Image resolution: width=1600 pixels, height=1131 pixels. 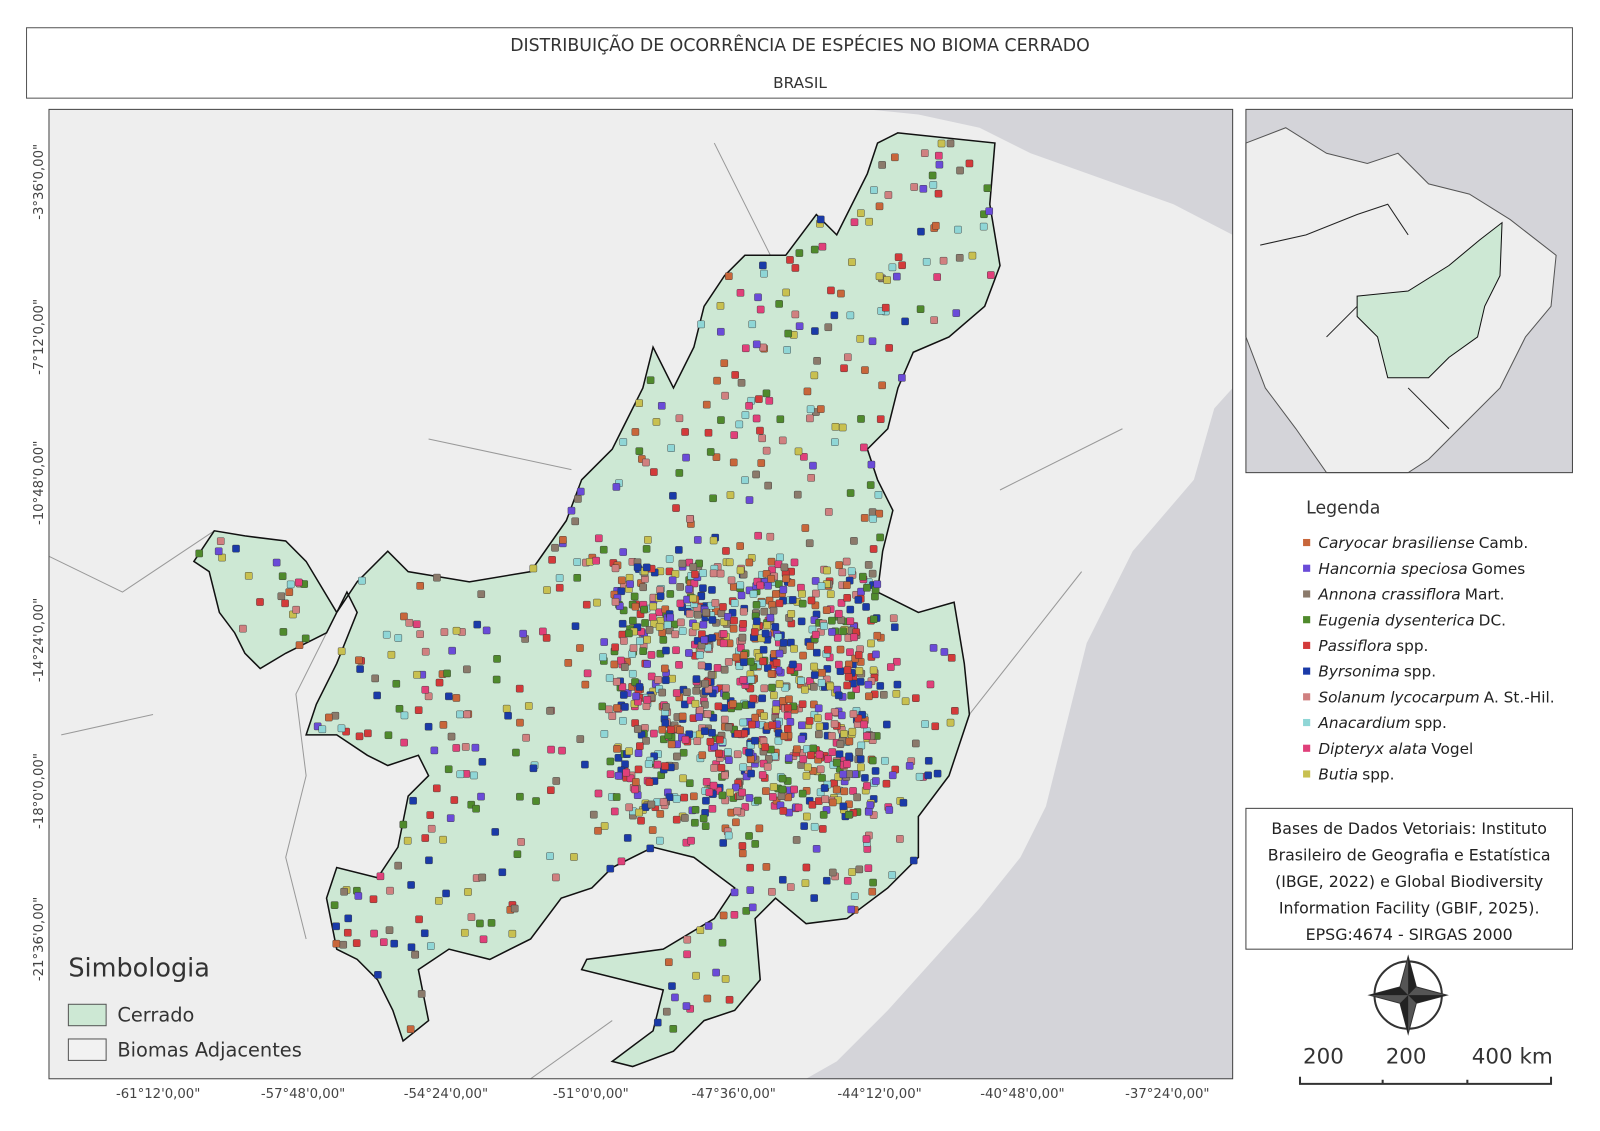 What do you see at coordinates (1409, 854) in the screenshot?
I see `credit-line: Brasileiro de Geografia e Estatística` at bounding box center [1409, 854].